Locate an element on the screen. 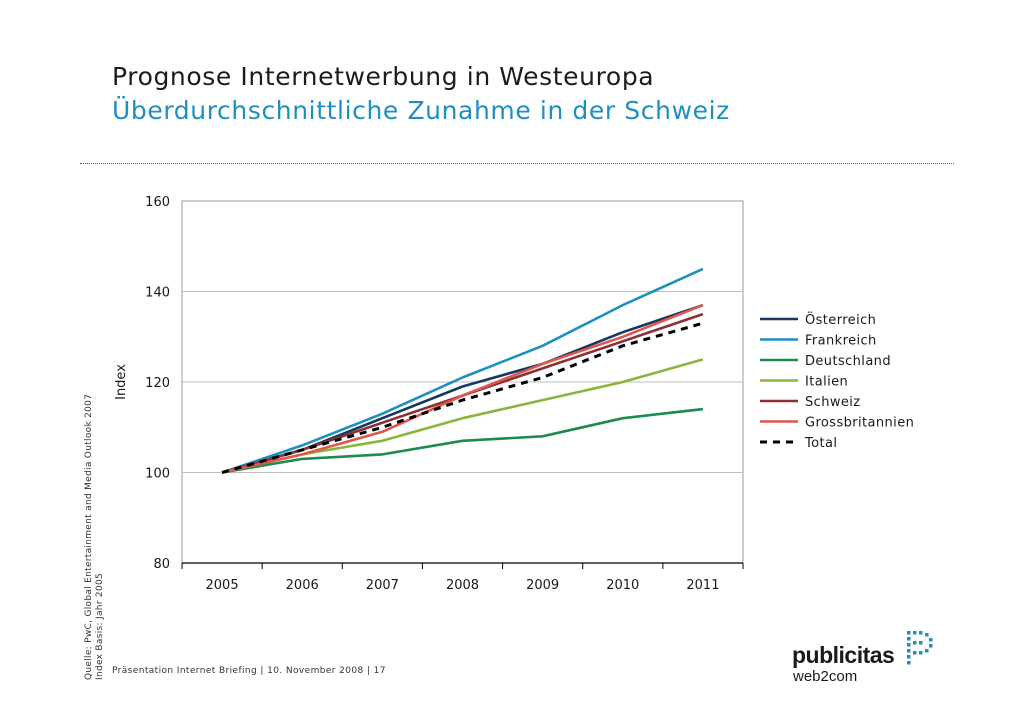  x-tick-label: 2010 is located at coordinates (622, 585).